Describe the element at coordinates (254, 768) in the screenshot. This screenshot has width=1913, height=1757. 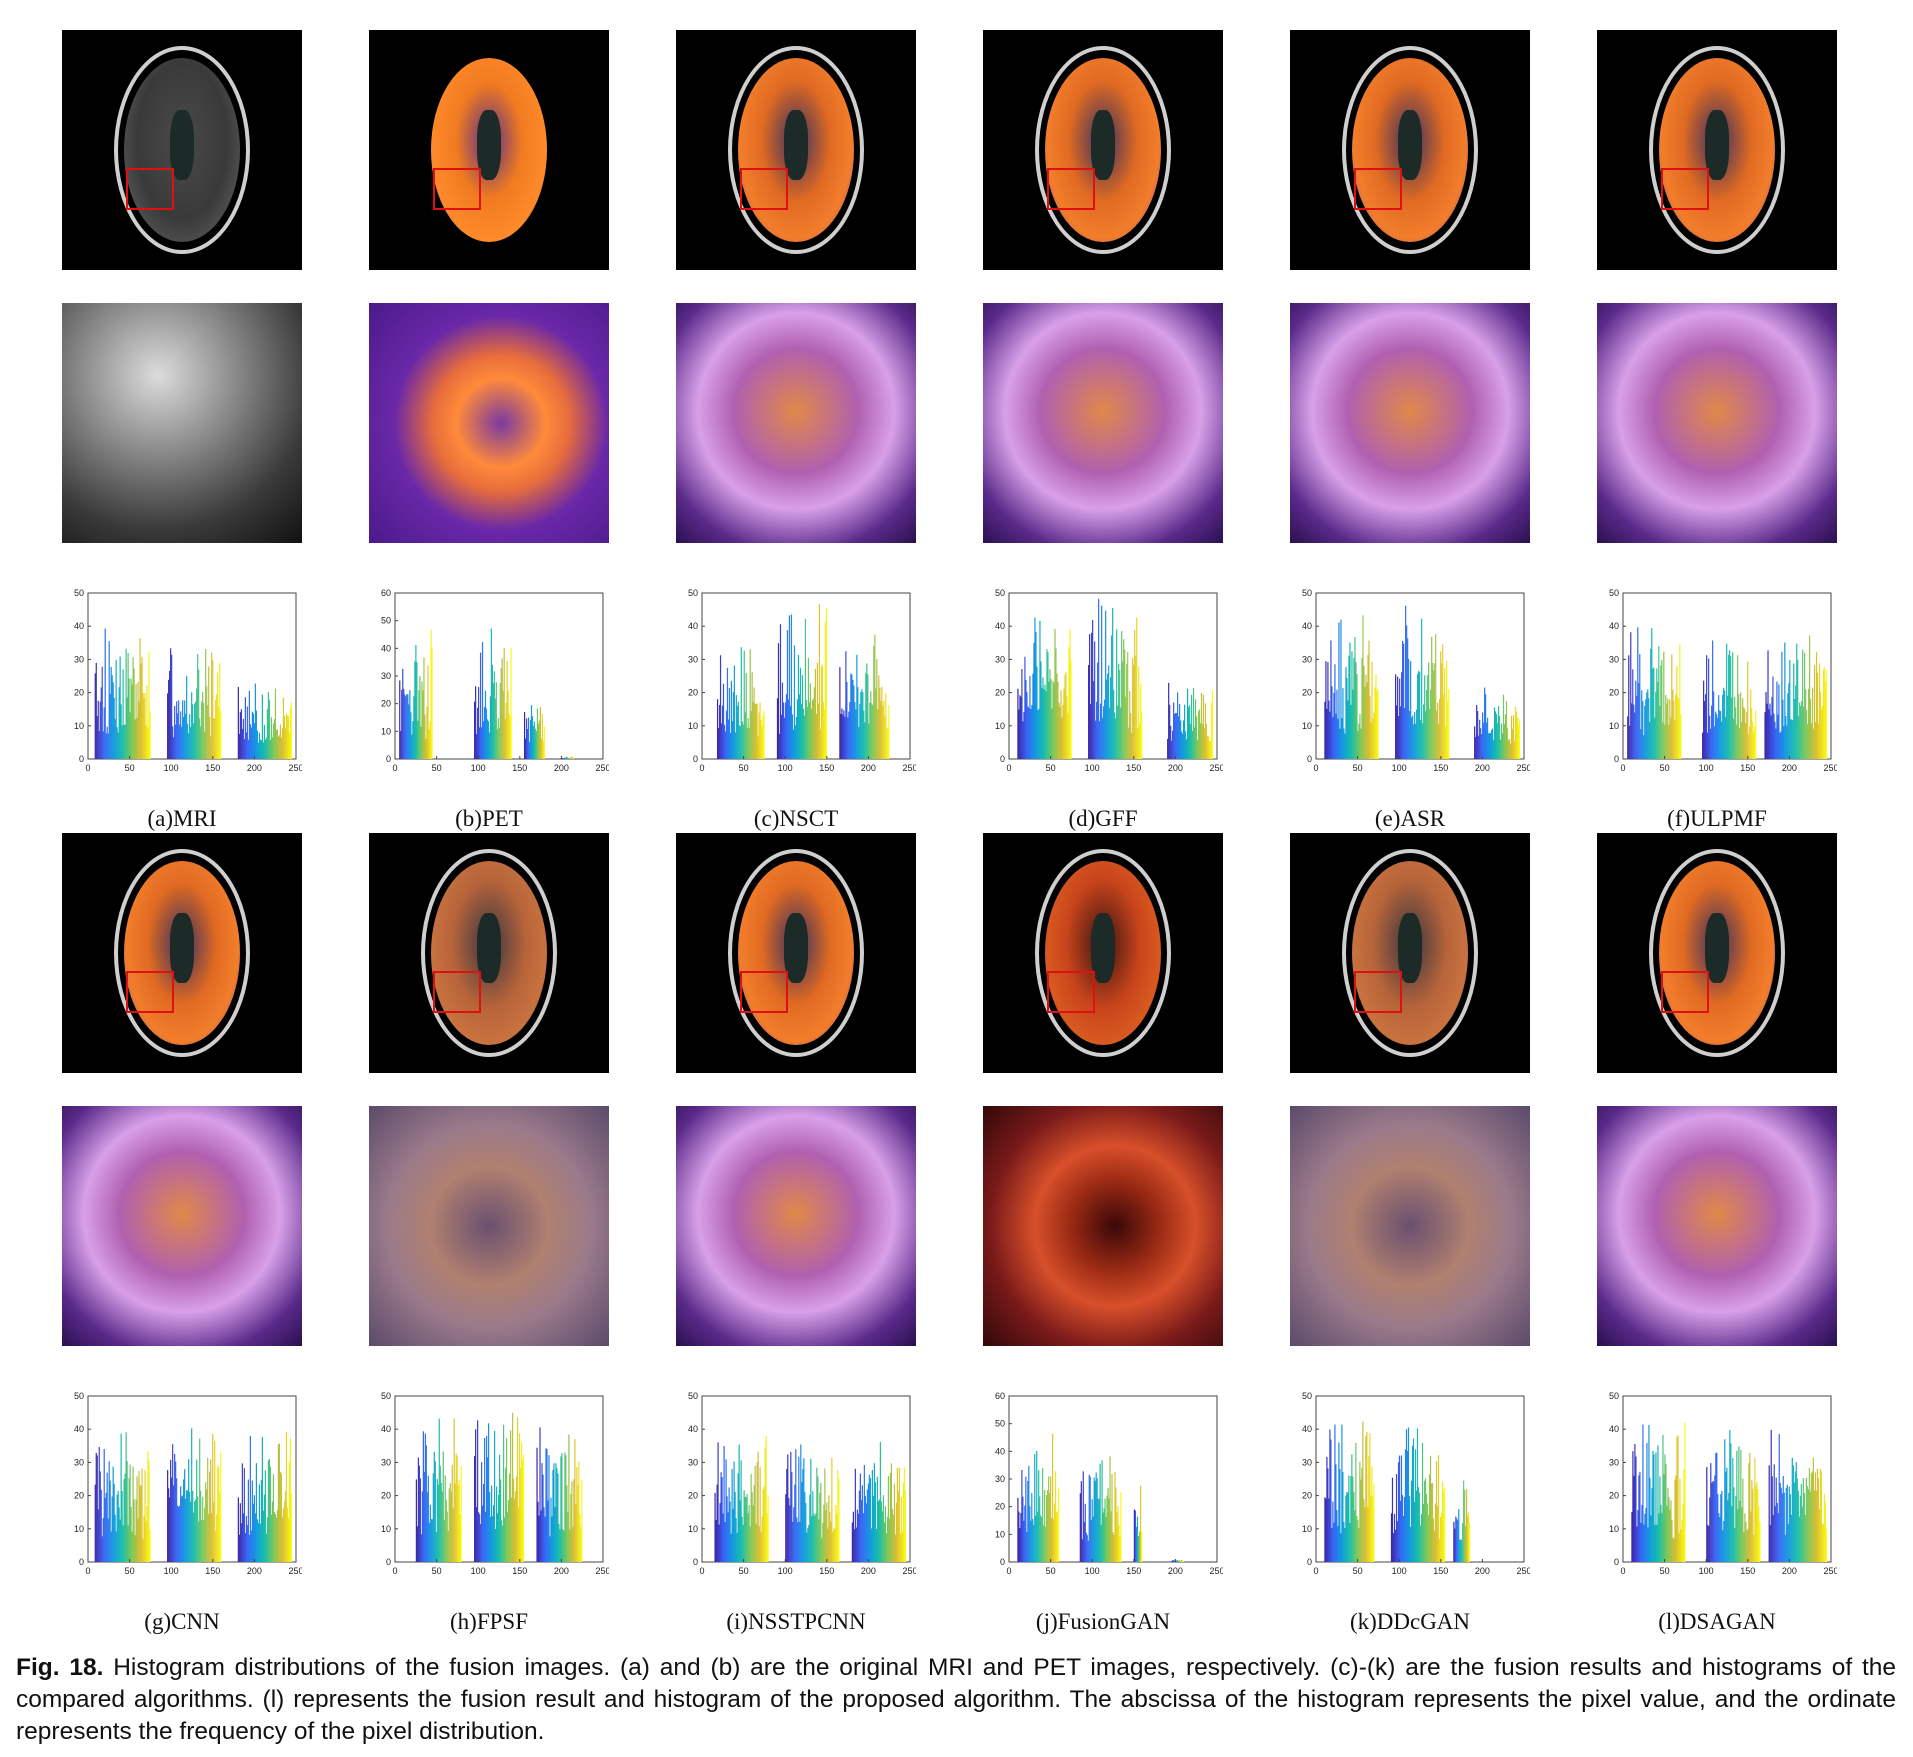
I see `x-tick-label: 200` at that location.